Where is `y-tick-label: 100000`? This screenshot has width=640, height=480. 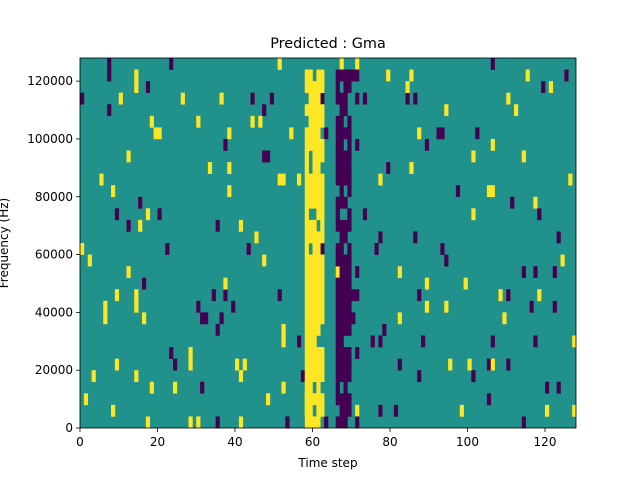 y-tick-label: 100000 is located at coordinates (50, 139).